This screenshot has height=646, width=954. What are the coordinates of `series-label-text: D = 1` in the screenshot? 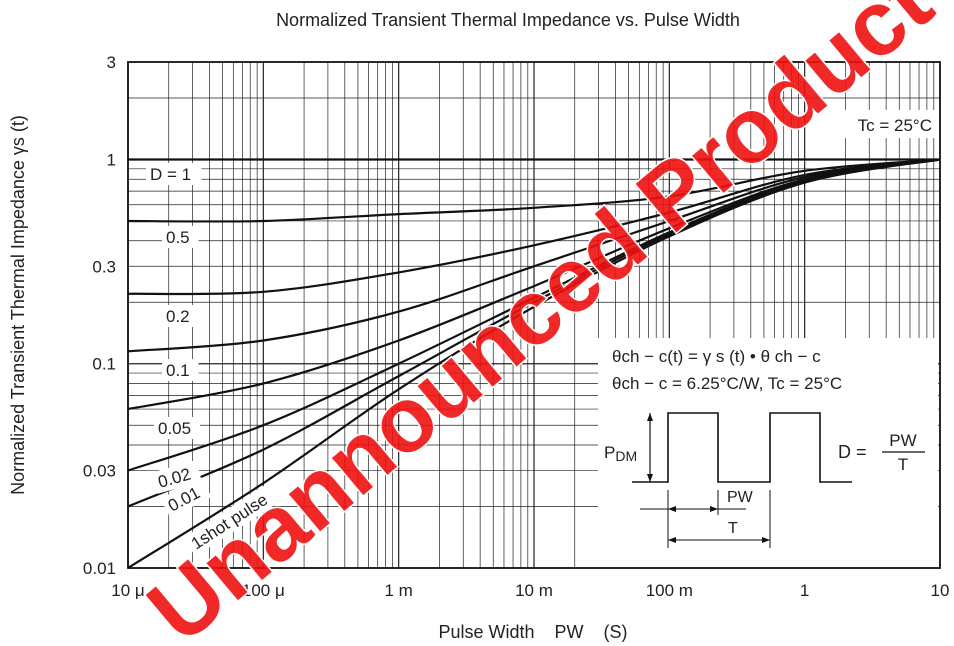 It's located at (170, 174).